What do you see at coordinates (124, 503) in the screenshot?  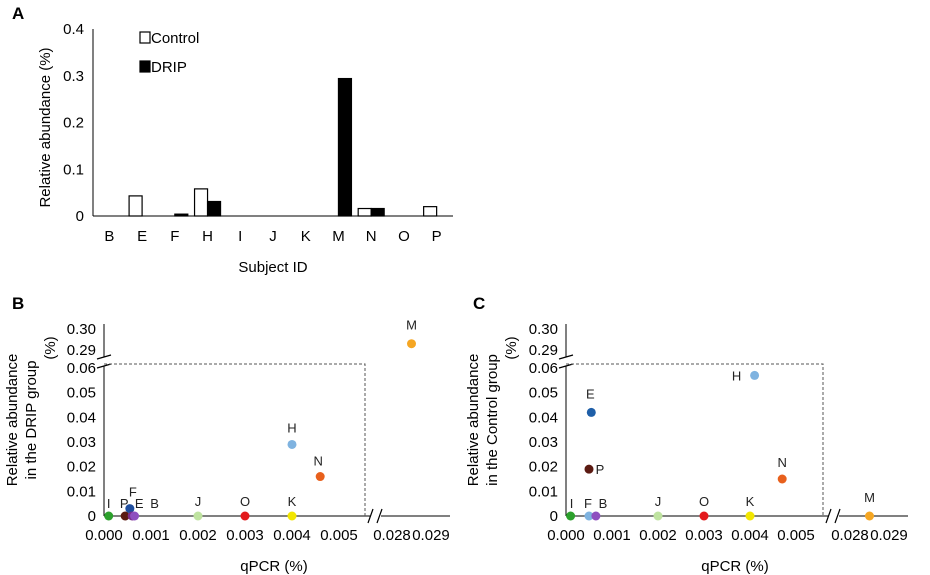 I see `data-point-label: P` at bounding box center [124, 503].